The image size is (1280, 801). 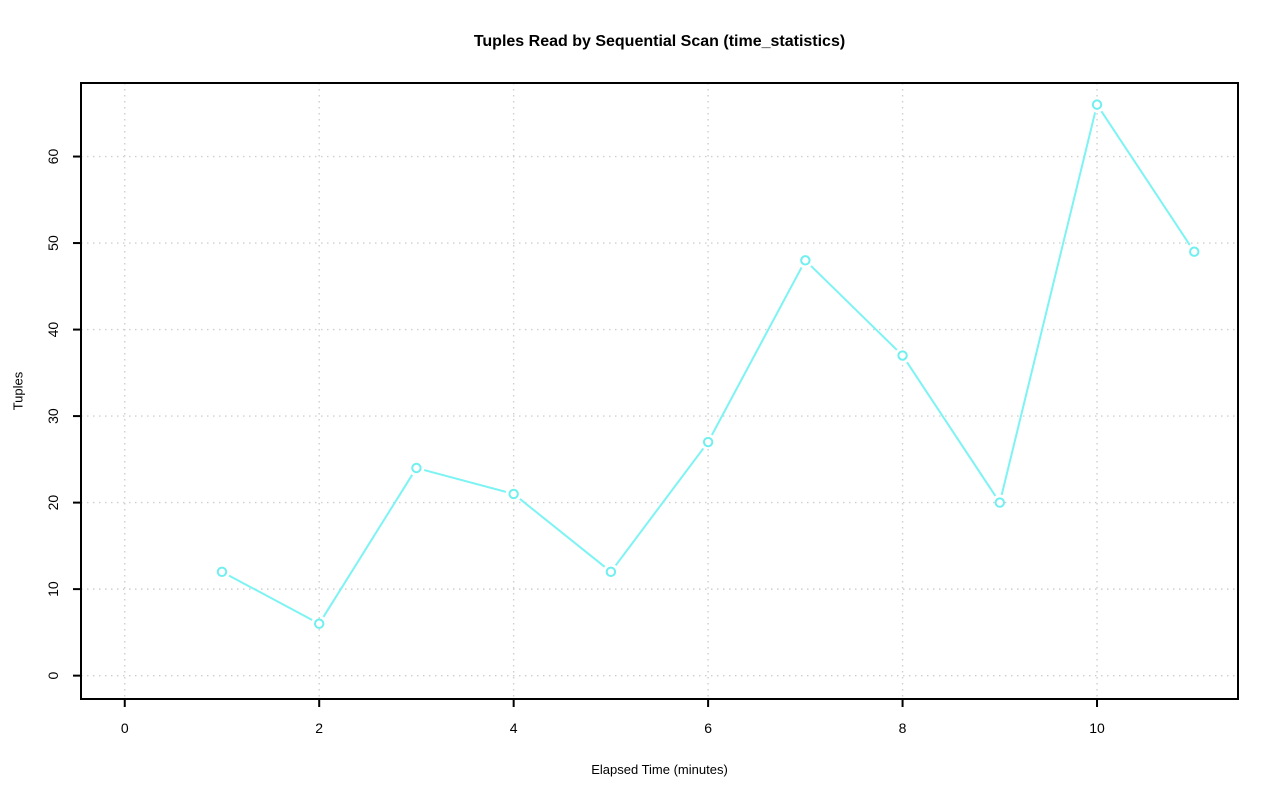 What do you see at coordinates (53, 589) in the screenshot?
I see `y-tick-label: 10` at bounding box center [53, 589].